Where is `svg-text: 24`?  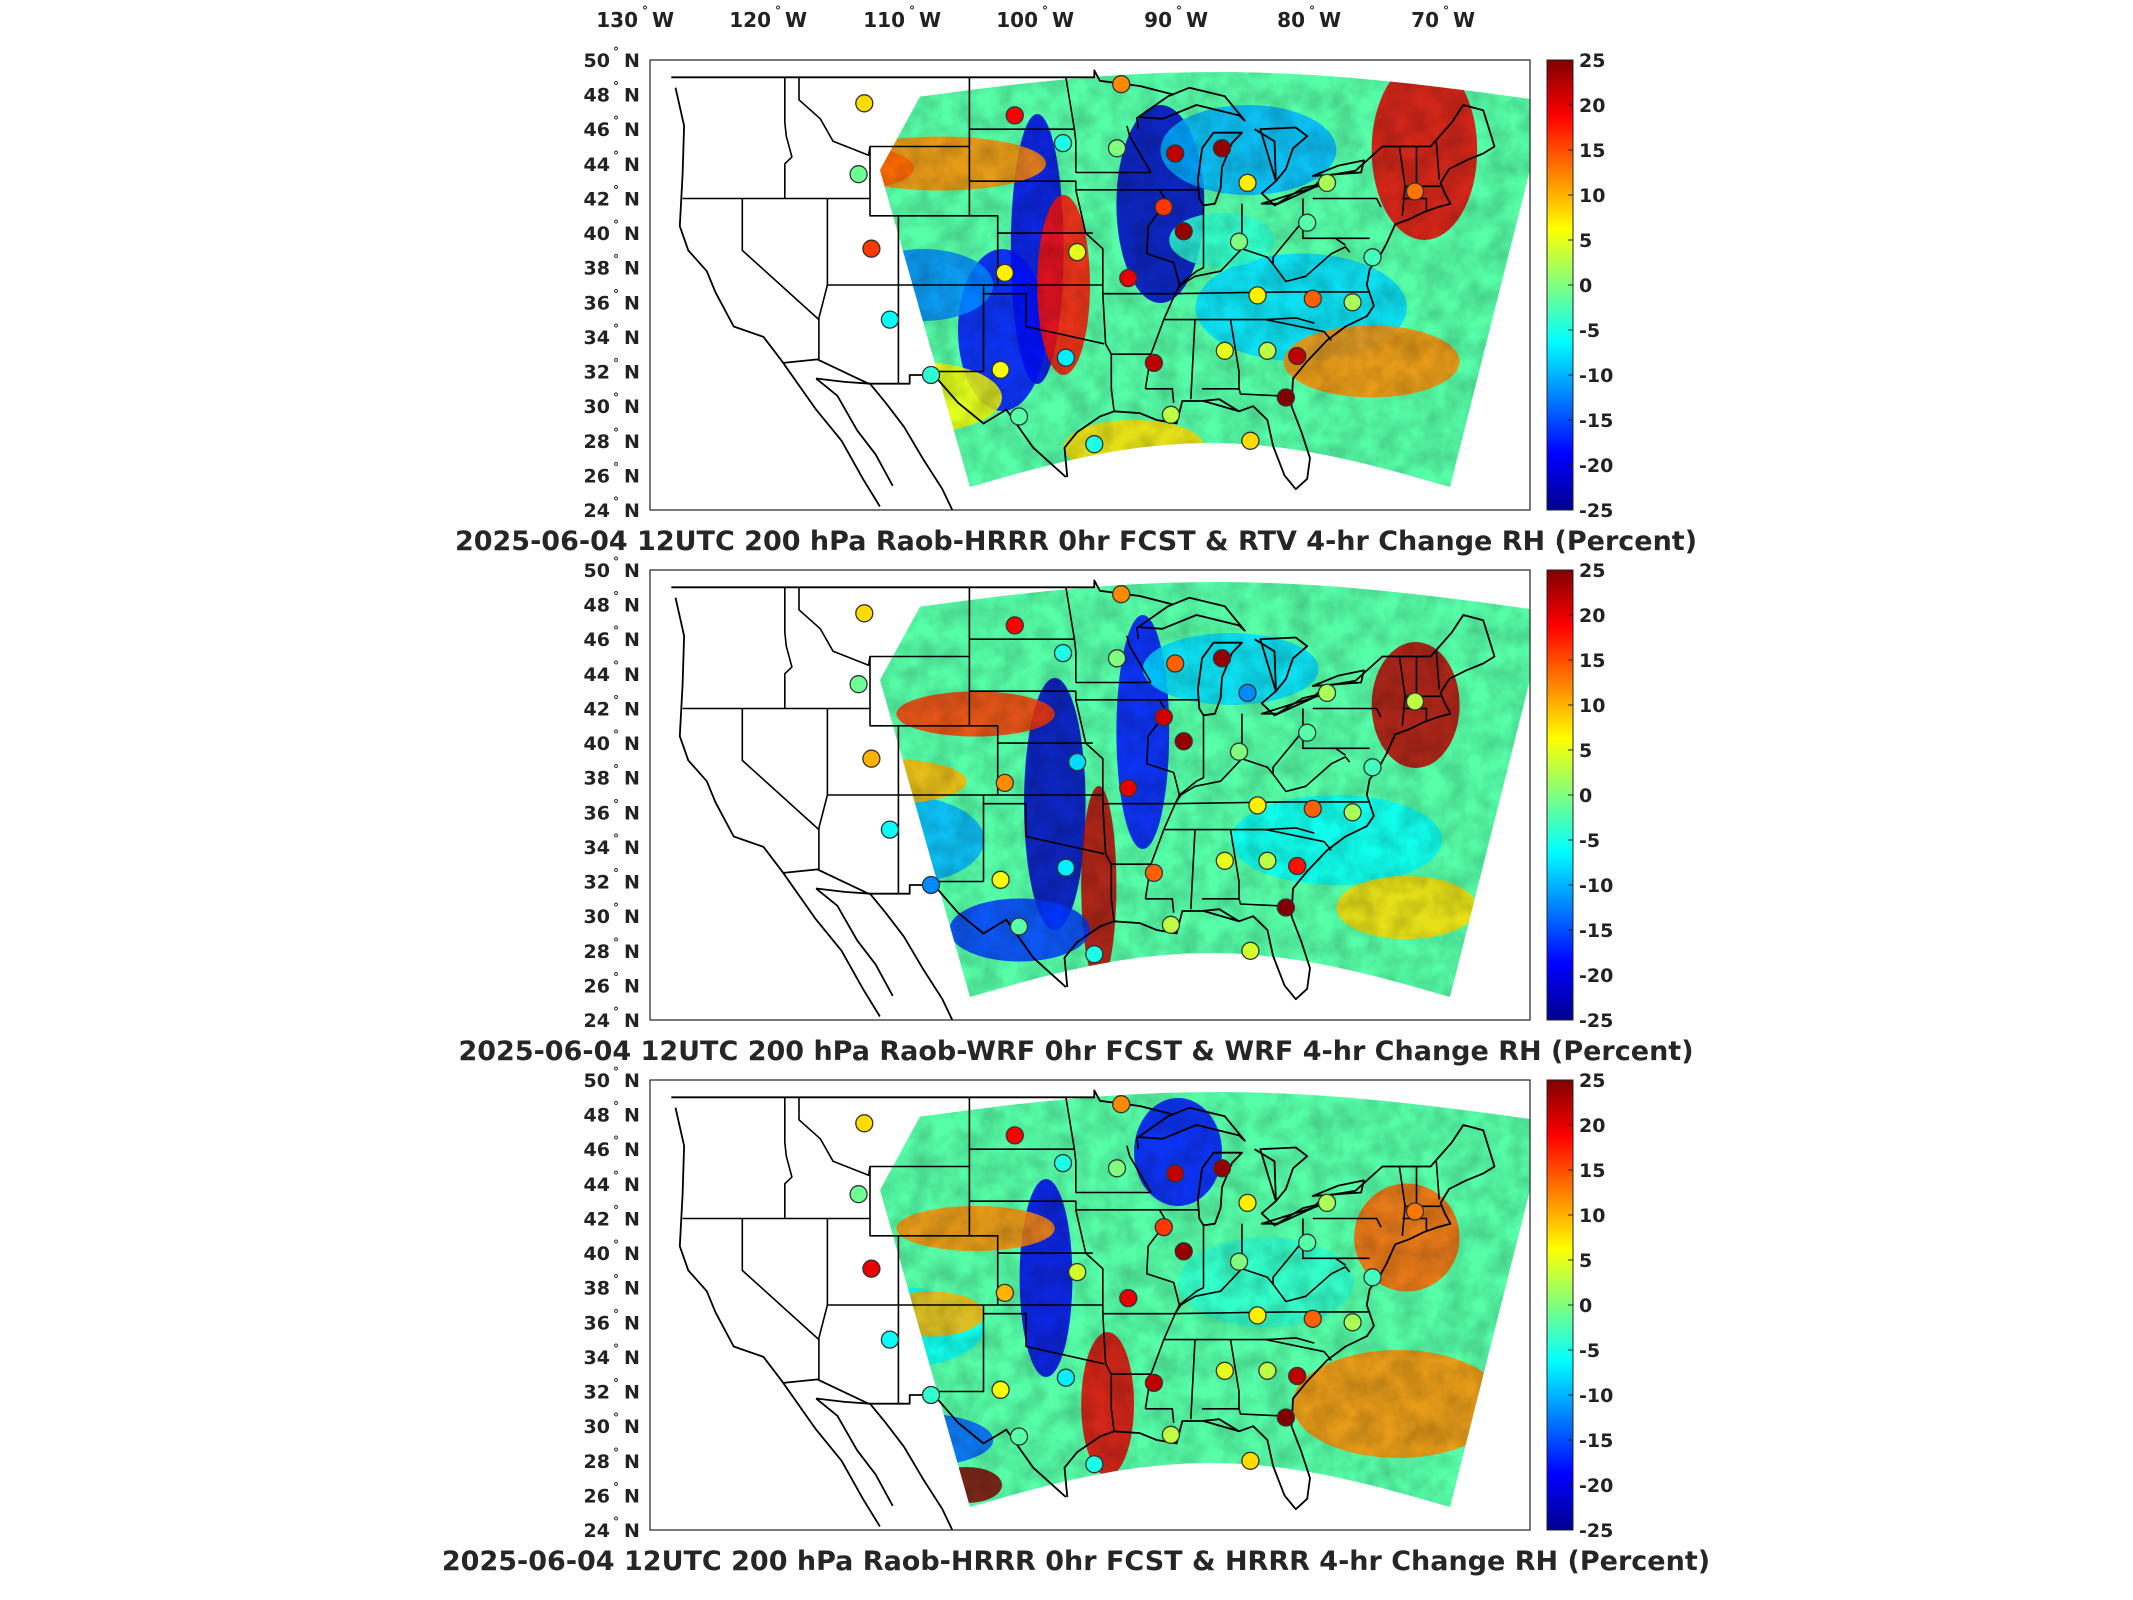 svg-text: 24 is located at coordinates (597, 511).